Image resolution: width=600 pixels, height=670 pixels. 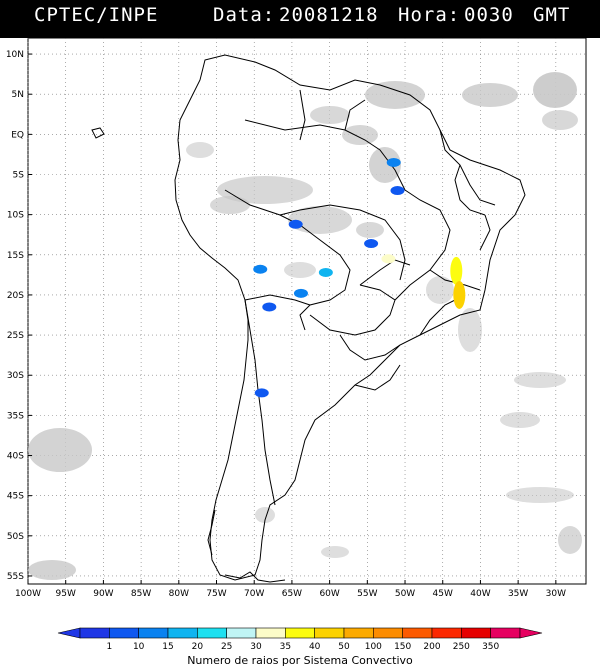 What do you see at coordinates (15, 55) in the screenshot?
I see `lat-tick-label: 10N` at bounding box center [15, 55].